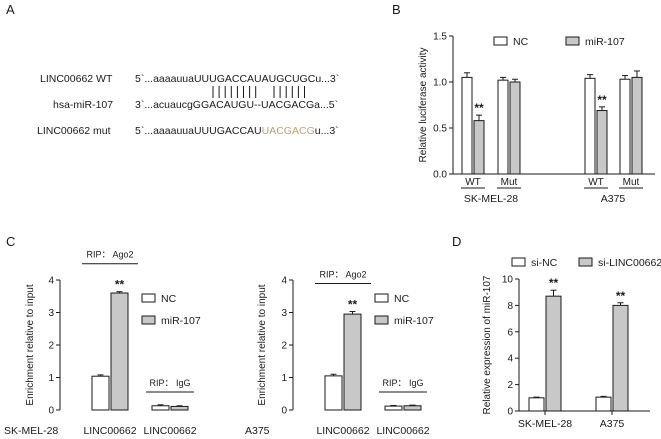  What do you see at coordinates (510, 332) in the screenshot?
I see `y-tick-label: 6` at bounding box center [510, 332].